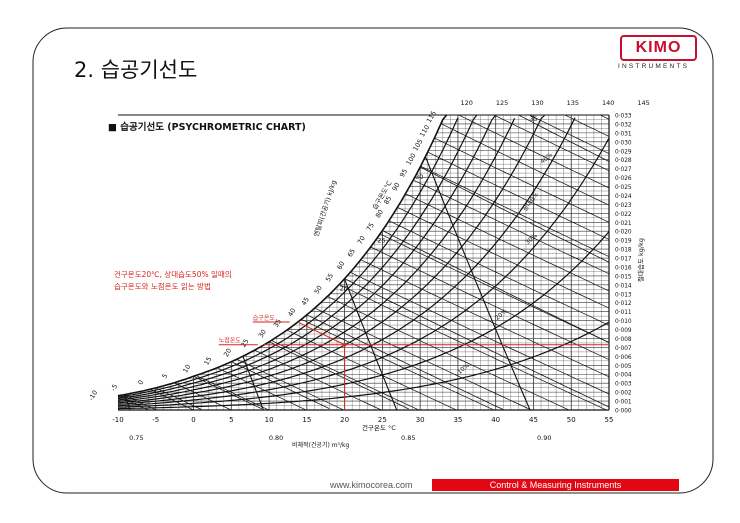  What do you see at coordinates (136, 70) in the screenshot?
I see `slide-title: 2. 습공기선도` at bounding box center [136, 70].